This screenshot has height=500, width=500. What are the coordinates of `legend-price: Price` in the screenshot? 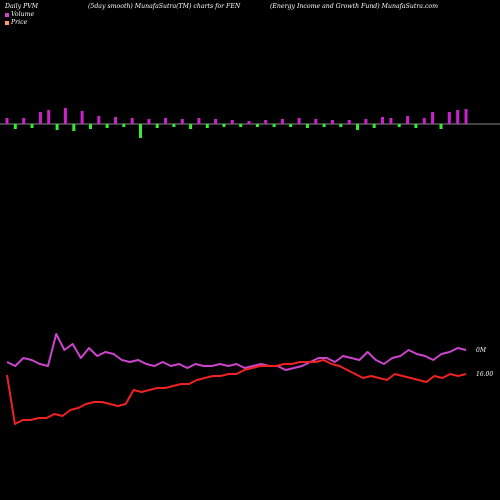 It's located at (16, 22).